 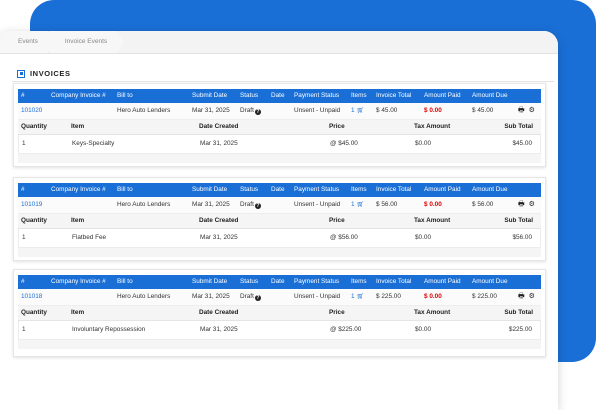 What do you see at coordinates (109, 329) in the screenshot?
I see `item-name: Involuntary Repossession` at bounding box center [109, 329].